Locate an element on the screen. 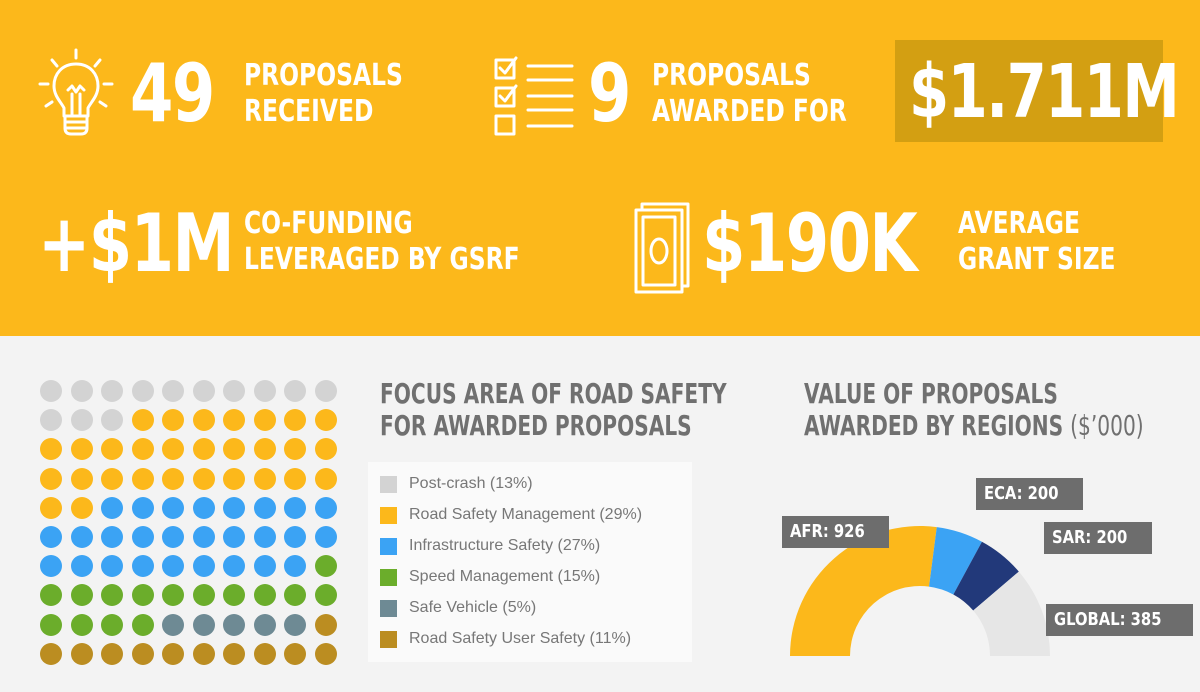 Image resolution: width=1200 pixels, height=692 pixels. legend-label: Road Safety User Safety (11%) is located at coordinates (520, 638).